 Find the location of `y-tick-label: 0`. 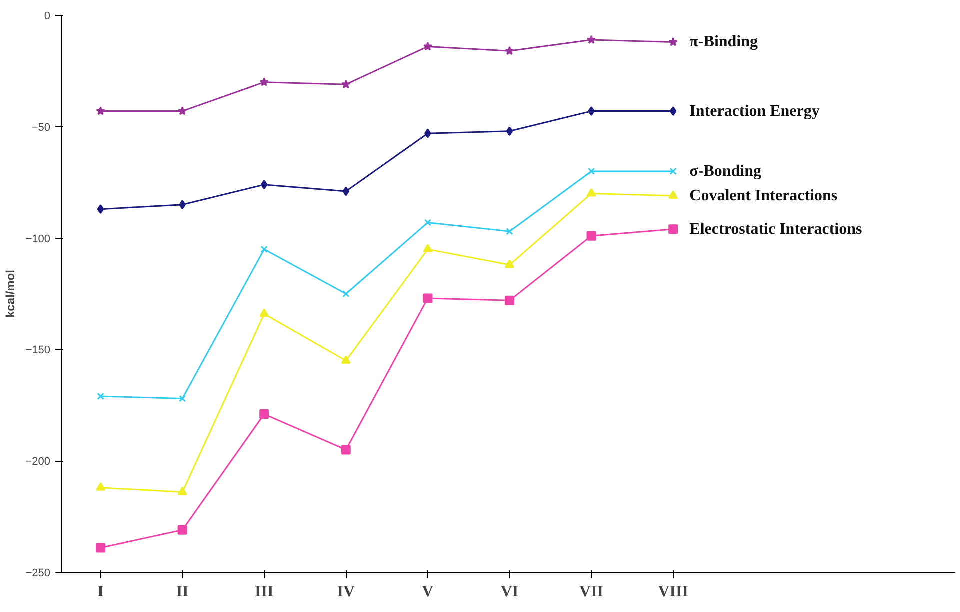

y-tick-label: 0 is located at coordinates (47, 16).